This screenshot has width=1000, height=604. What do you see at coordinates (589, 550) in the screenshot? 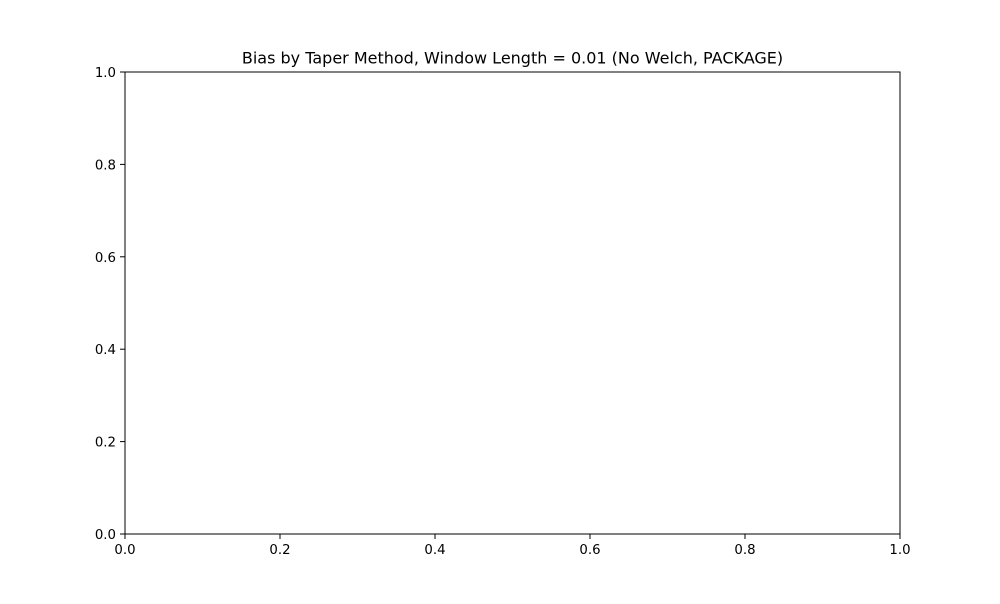
I see `x-tick-label: 0.6` at bounding box center [589, 550].